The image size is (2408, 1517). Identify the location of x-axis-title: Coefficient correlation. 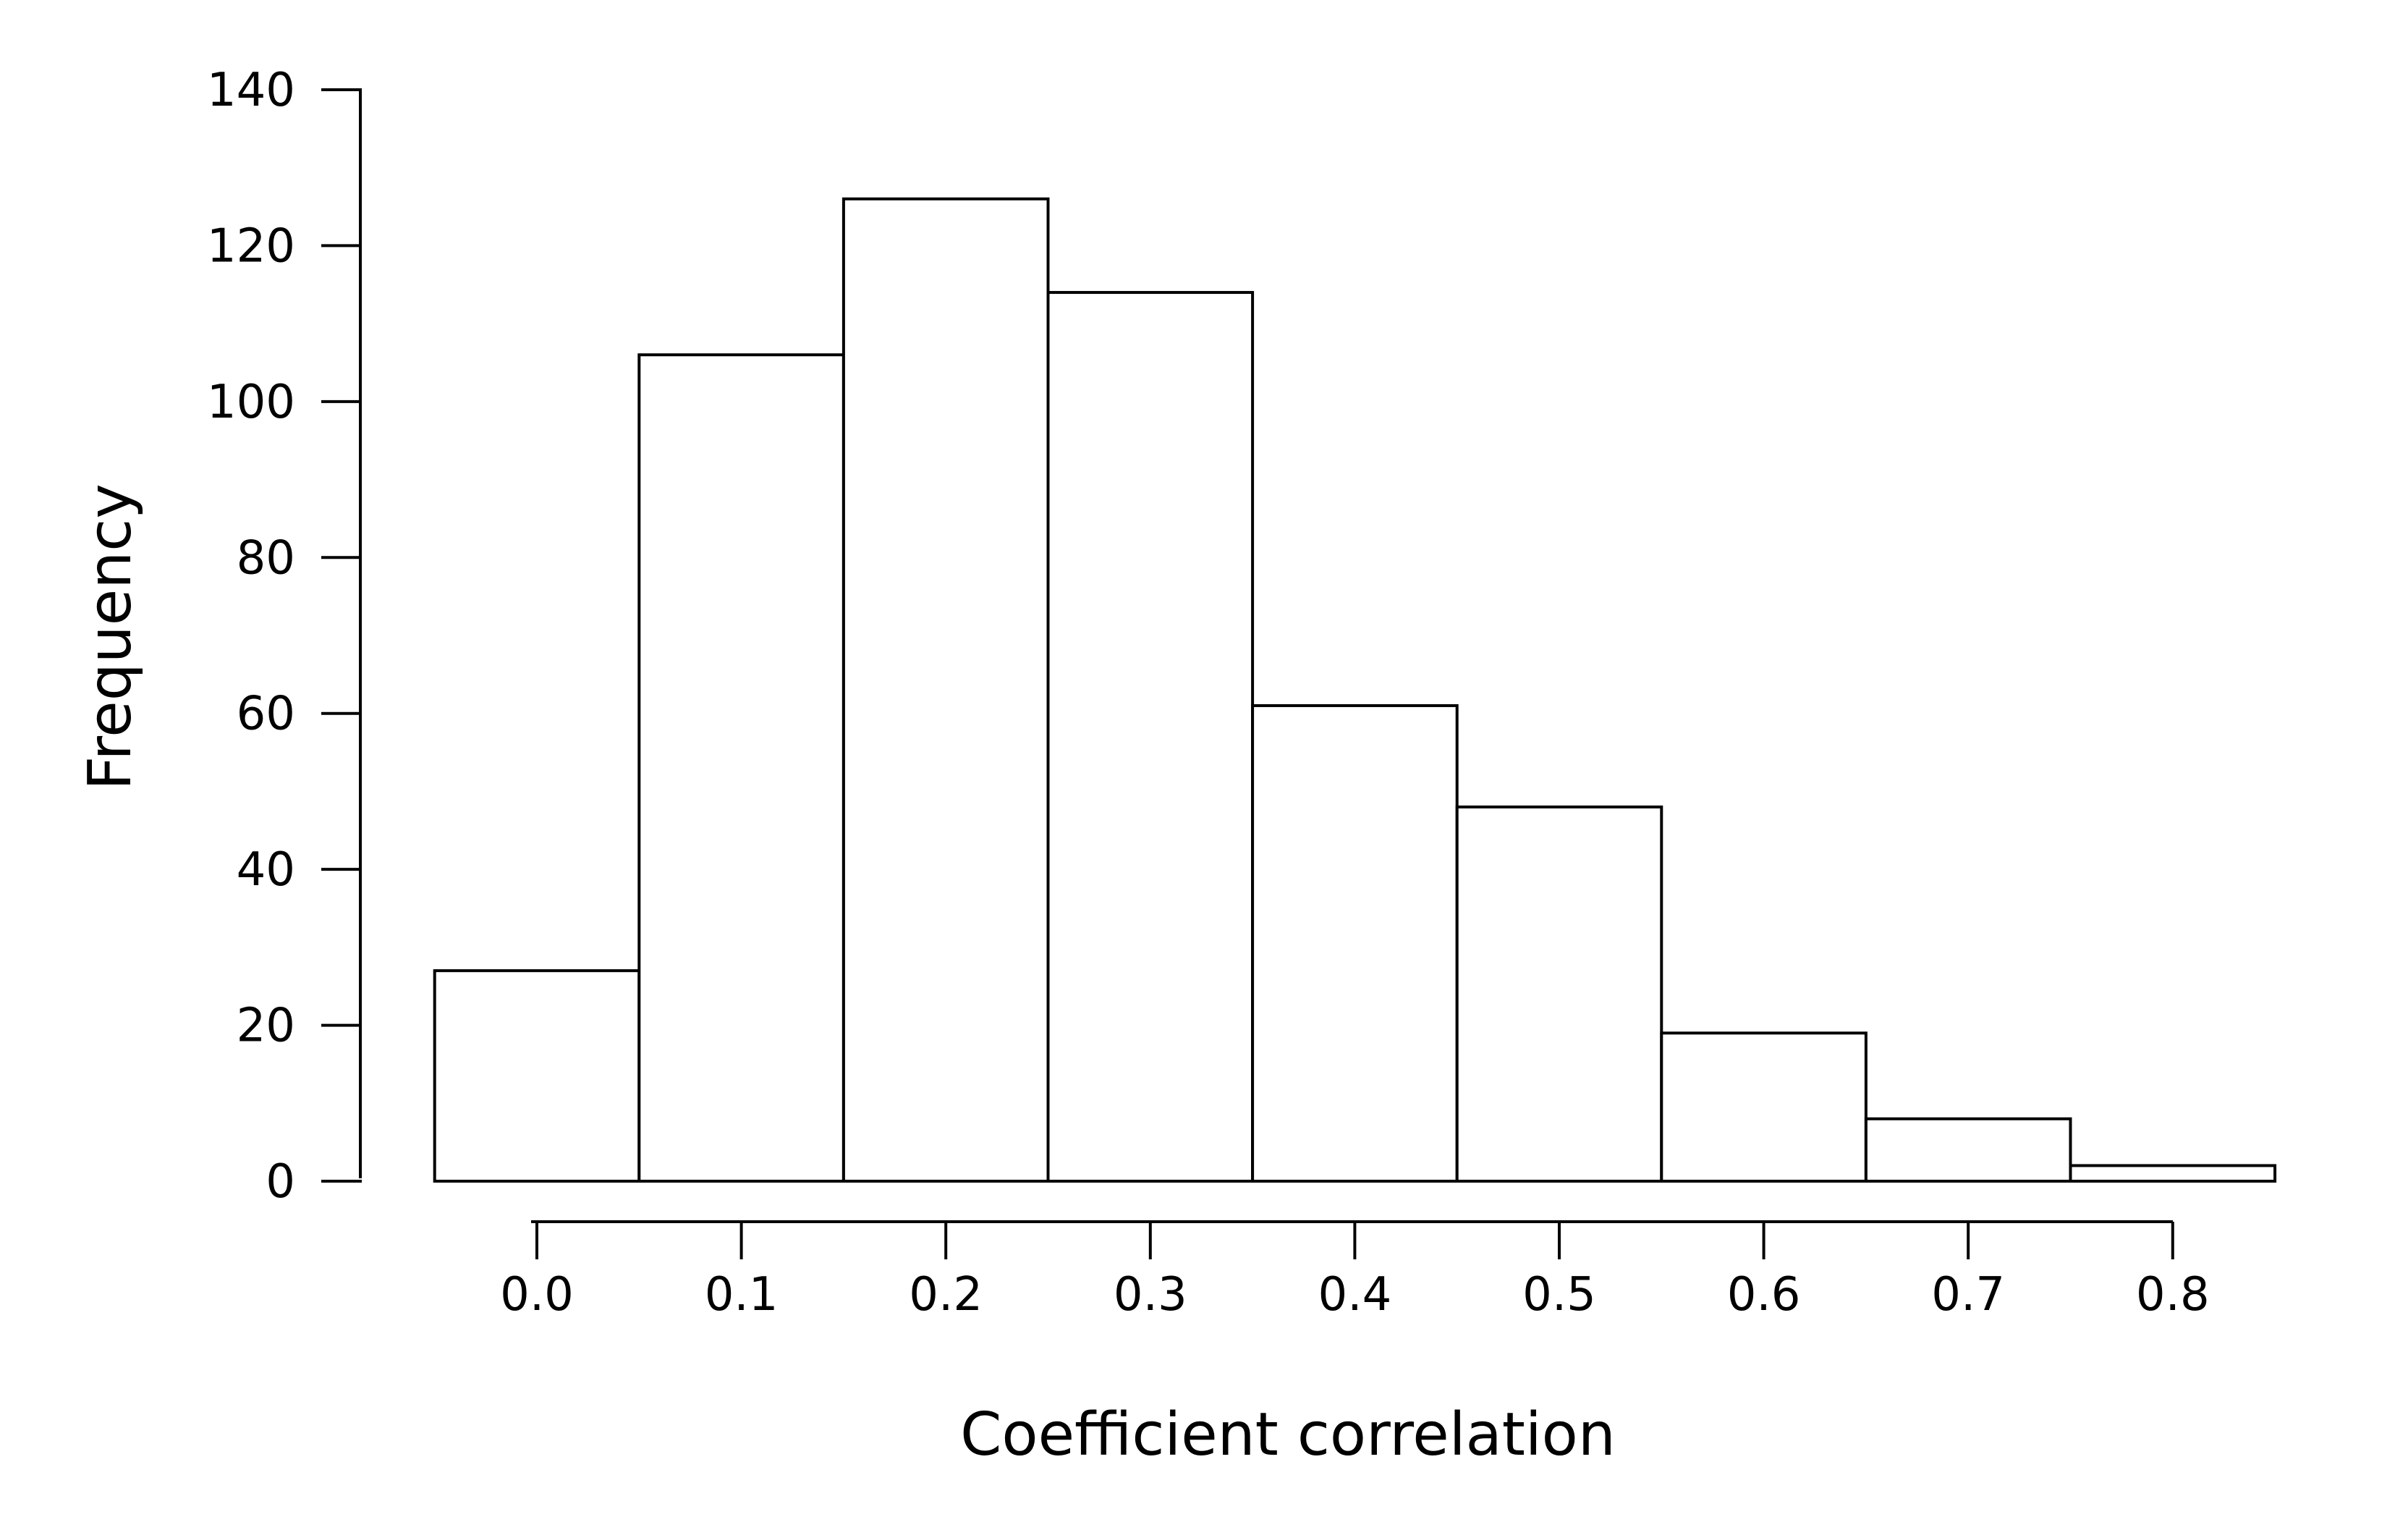
(1288, 1434).